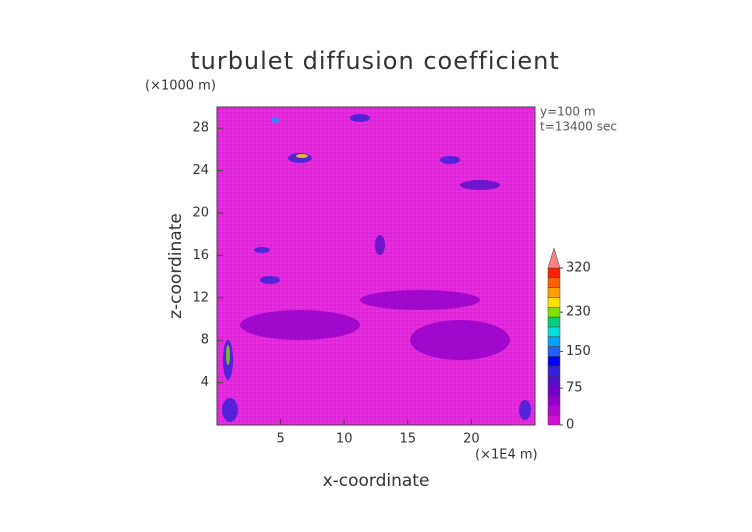 The height and width of the screenshot is (532, 752). I want to click on y-tick-label: 4, so click(205, 382).